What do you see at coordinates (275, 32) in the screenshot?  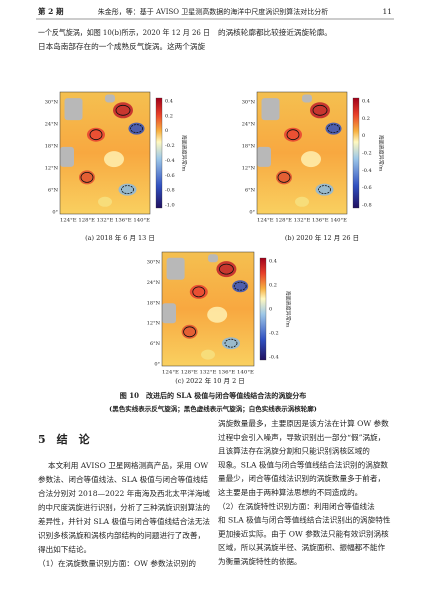 I see `text-line: 的涡核轮廓都比较接近涡旋轮廓。` at bounding box center [275, 32].